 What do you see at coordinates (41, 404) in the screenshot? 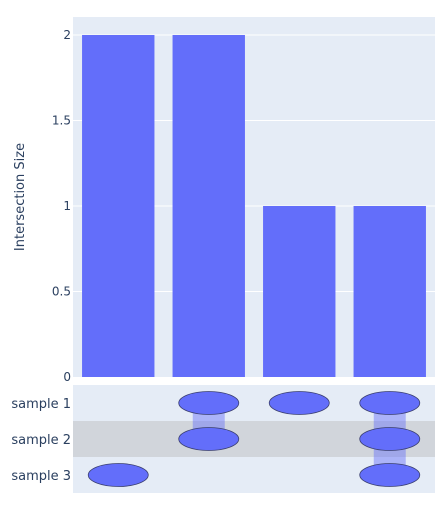
I see `set-label: sample 1` at bounding box center [41, 404].